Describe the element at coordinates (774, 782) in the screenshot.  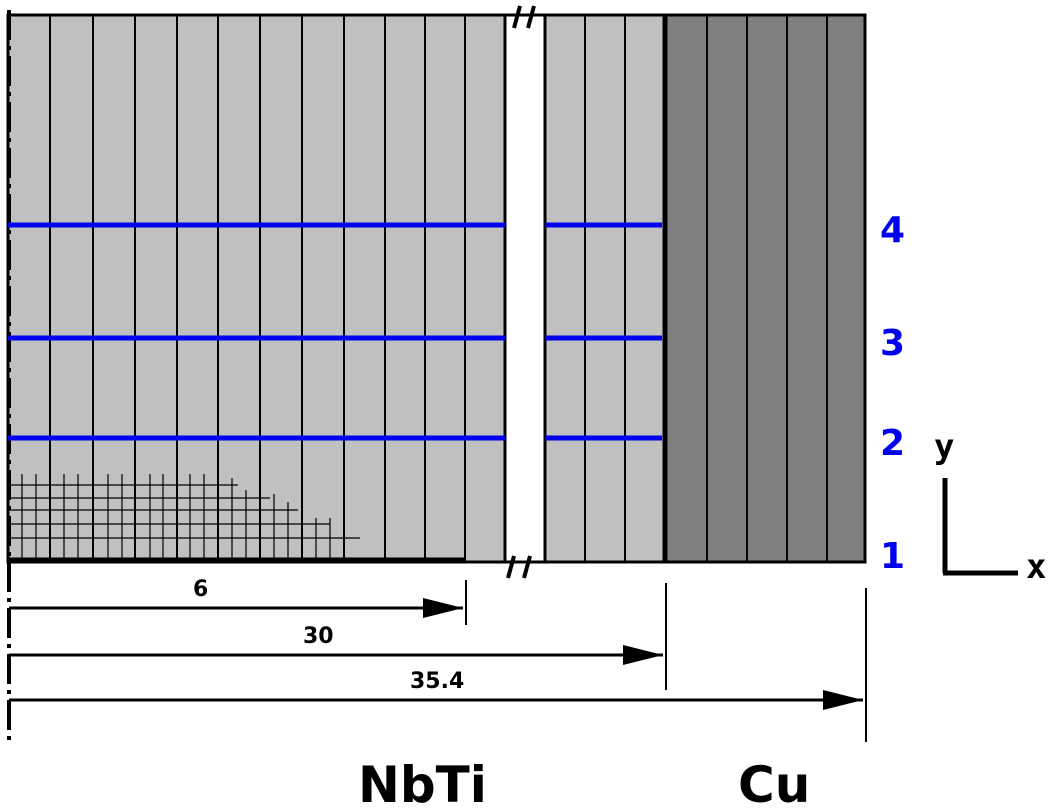
I see `material-label-cu: Cu` at that location.